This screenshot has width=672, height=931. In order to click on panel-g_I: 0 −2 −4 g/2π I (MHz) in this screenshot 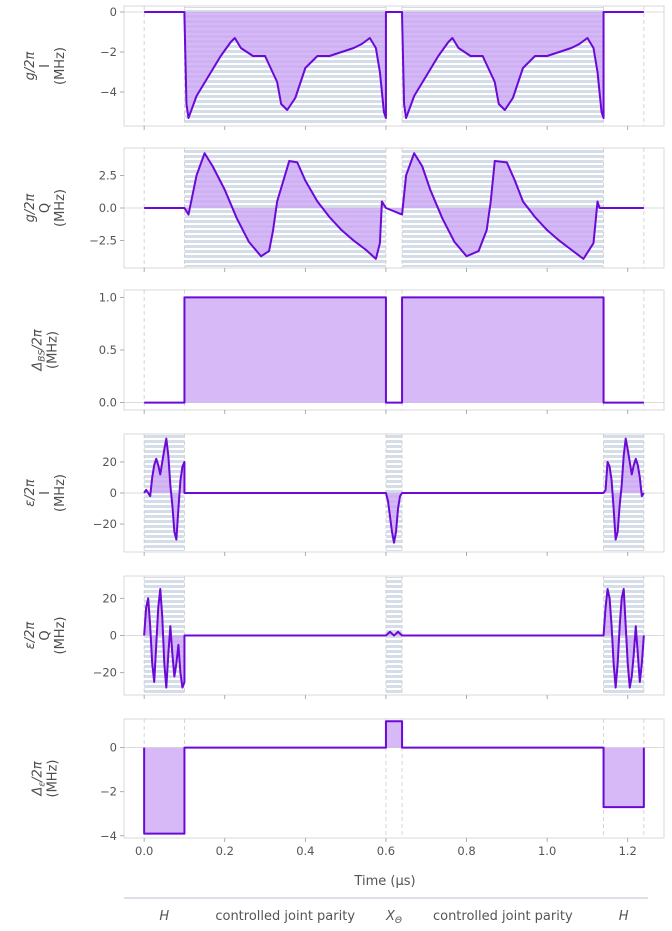, I will do `click(344, 67)`.